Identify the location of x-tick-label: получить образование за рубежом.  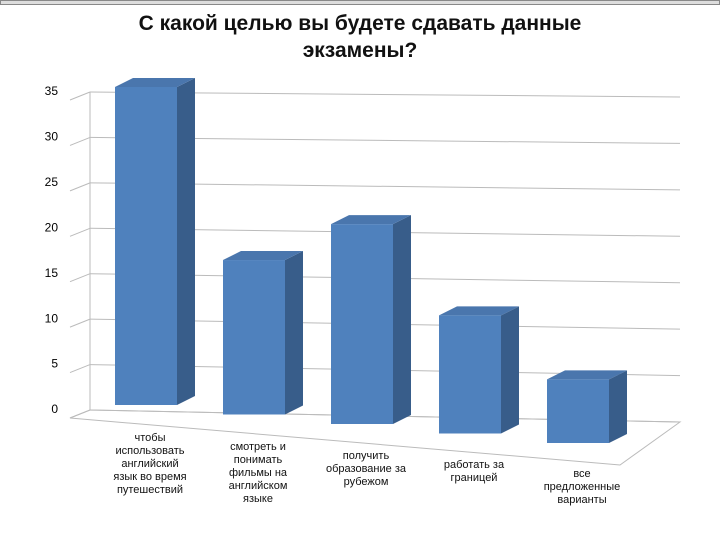
(366, 469).